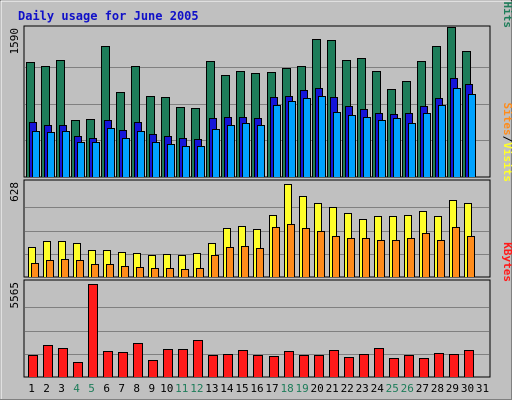  Describe the element at coordinates (437, 388) in the screenshot. I see `x-tick-label-28: 28` at that location.